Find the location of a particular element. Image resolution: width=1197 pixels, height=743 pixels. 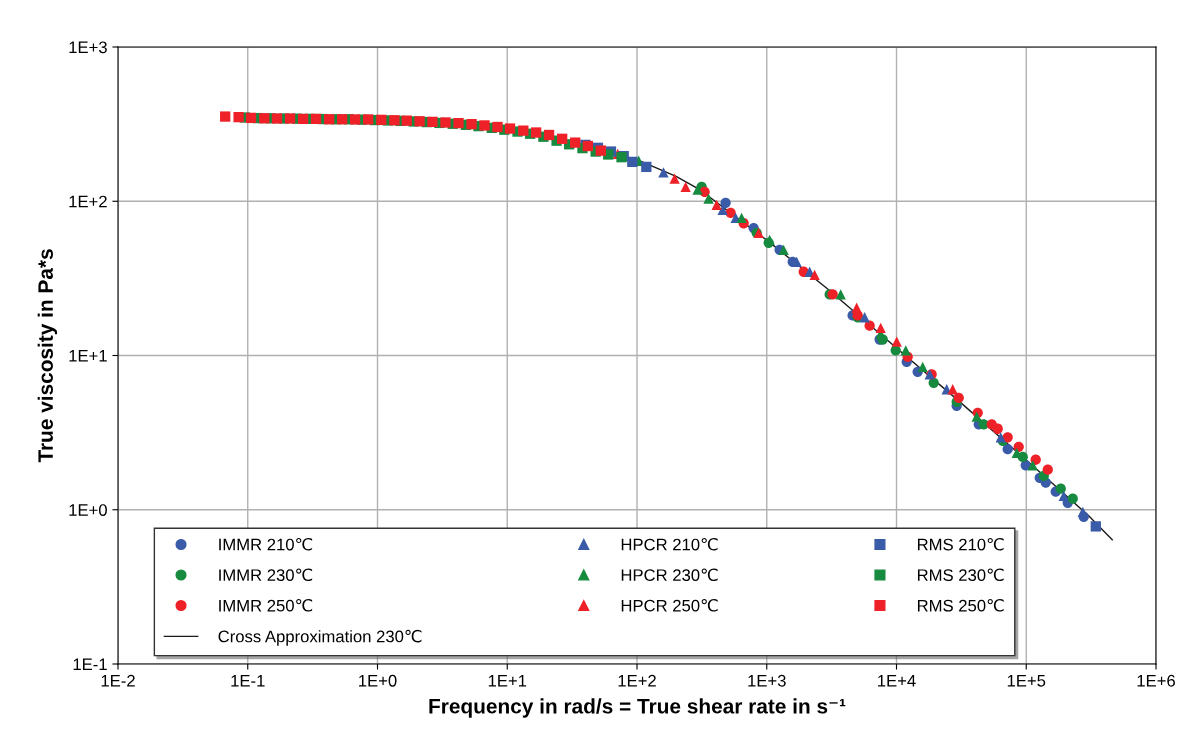

x-tick-label: 1E+5 is located at coordinates (1026, 681).